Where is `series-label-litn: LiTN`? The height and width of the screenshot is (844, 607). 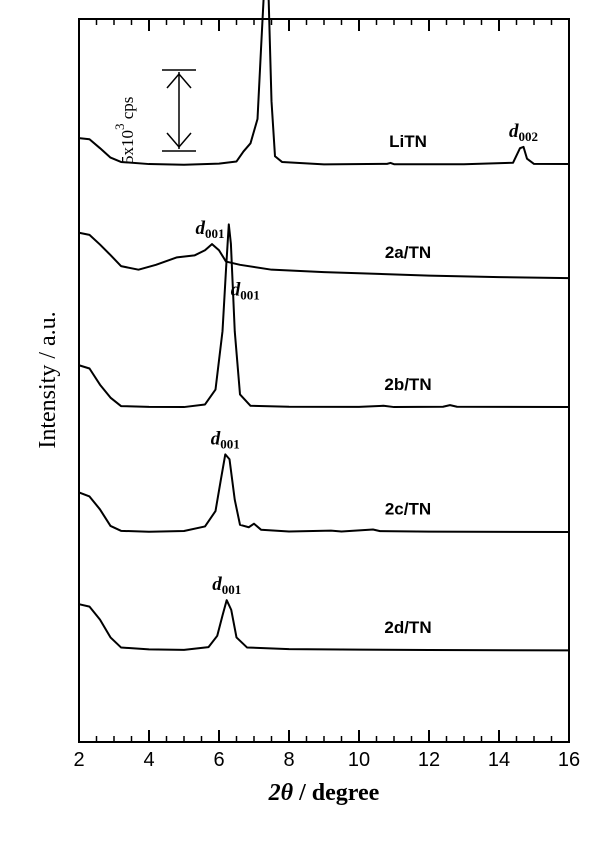 series-label-litn: LiTN is located at coordinates (408, 141).